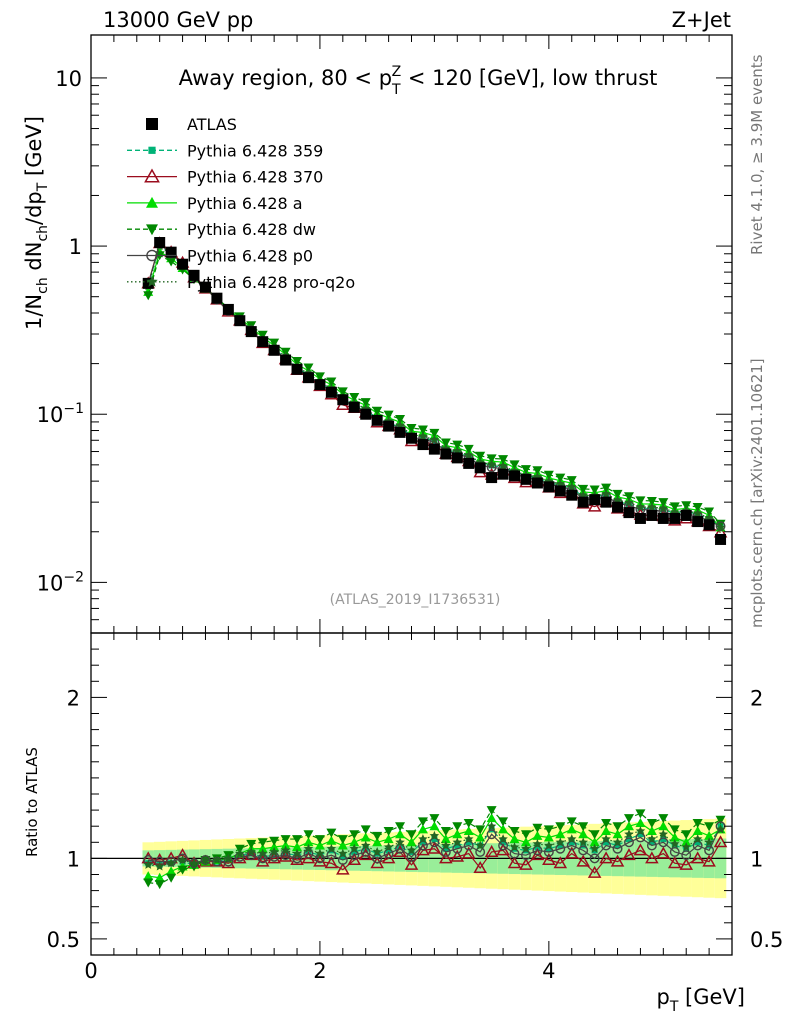 This screenshot has height=1024, width=786. I want to click on ratio-series-pythia-6-428-p0, so click(434, 845).